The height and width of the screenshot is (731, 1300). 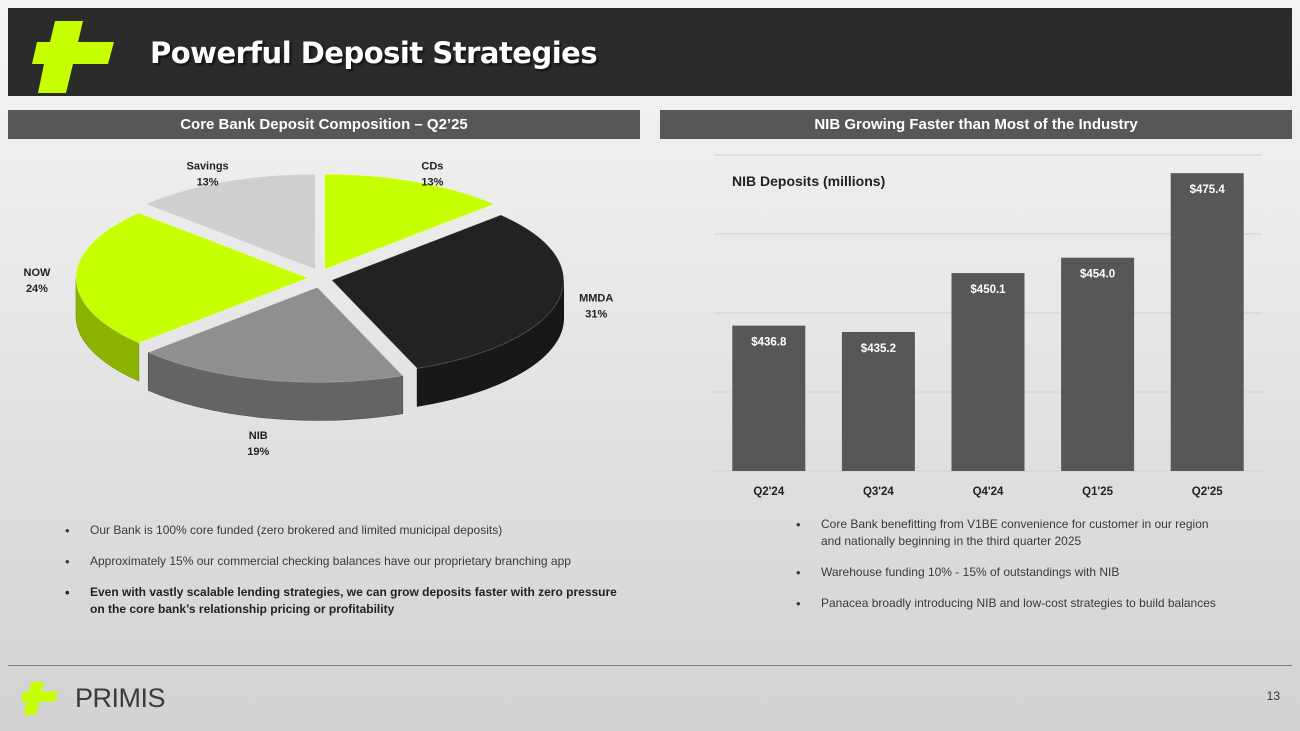 I want to click on pie-slice-nib, so click(x=275, y=334).